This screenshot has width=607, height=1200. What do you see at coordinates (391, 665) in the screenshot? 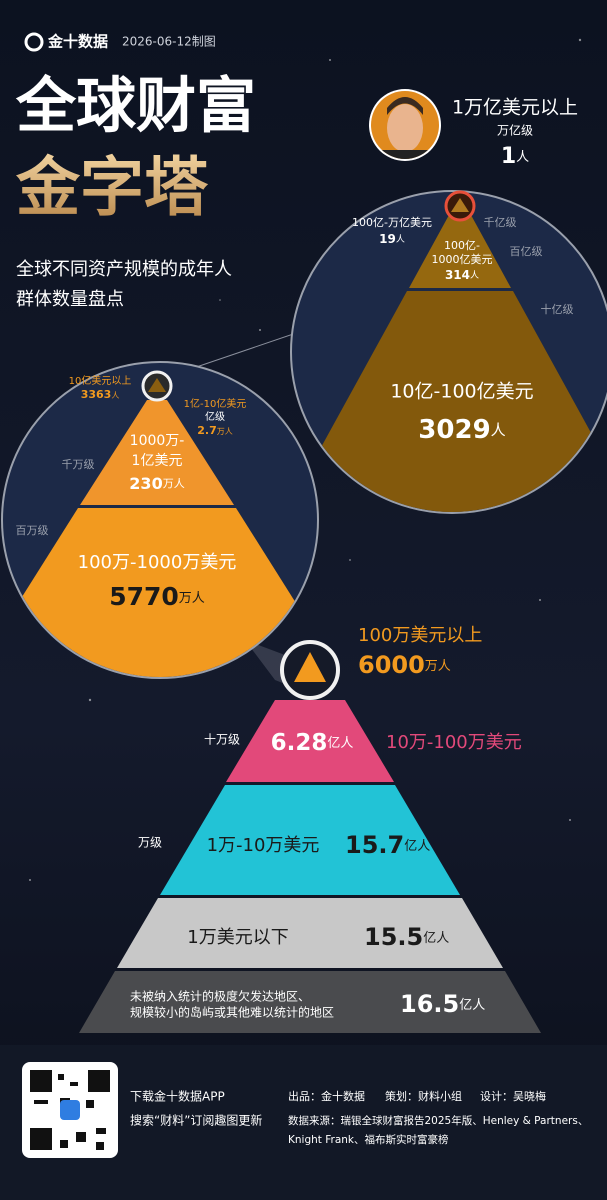
I see `count: 6000` at bounding box center [391, 665].